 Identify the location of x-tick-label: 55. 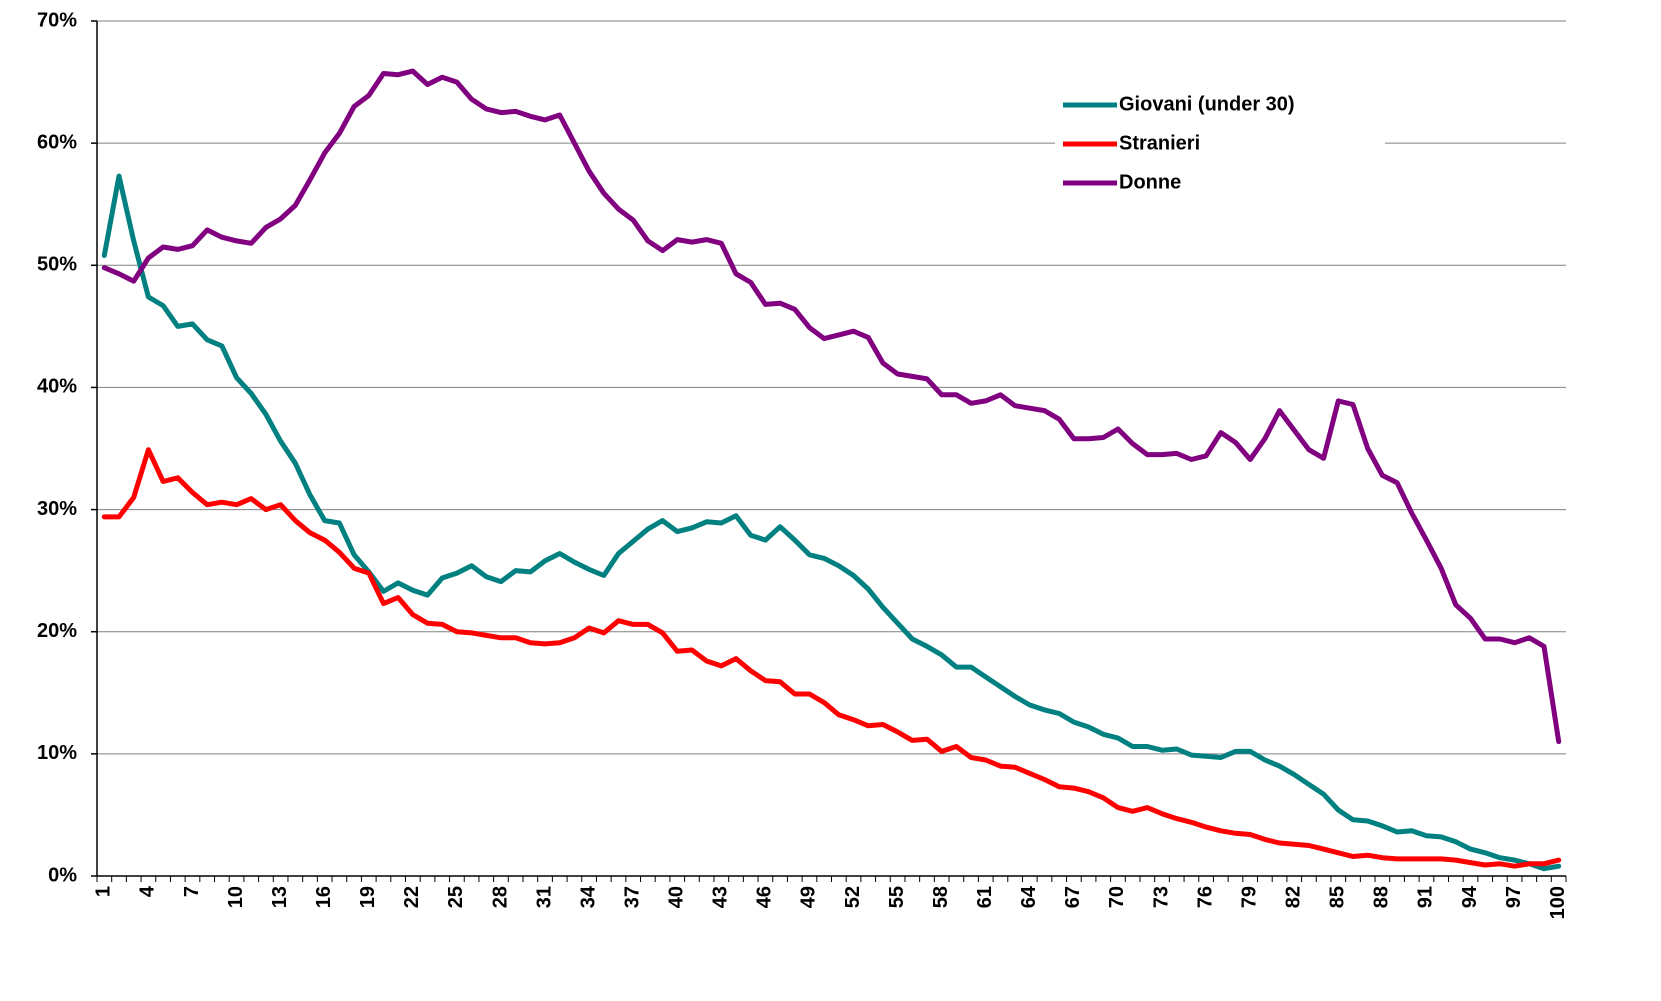
(897, 897).